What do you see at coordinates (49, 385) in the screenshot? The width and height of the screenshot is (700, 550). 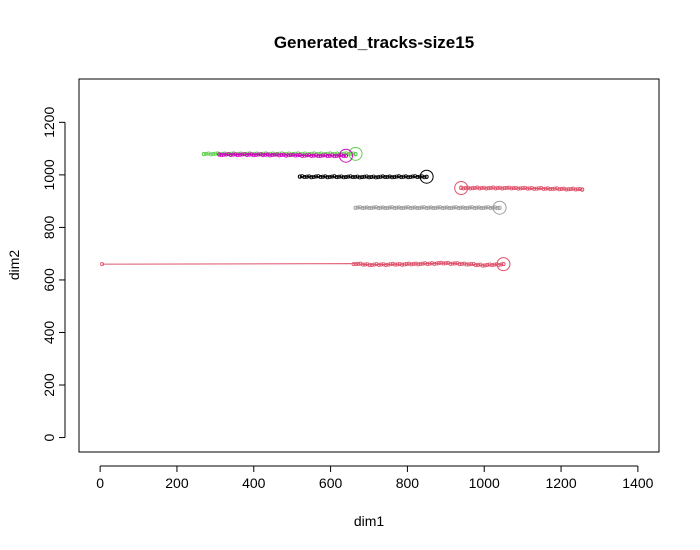 I see `y-tick-label: 200` at bounding box center [49, 385].